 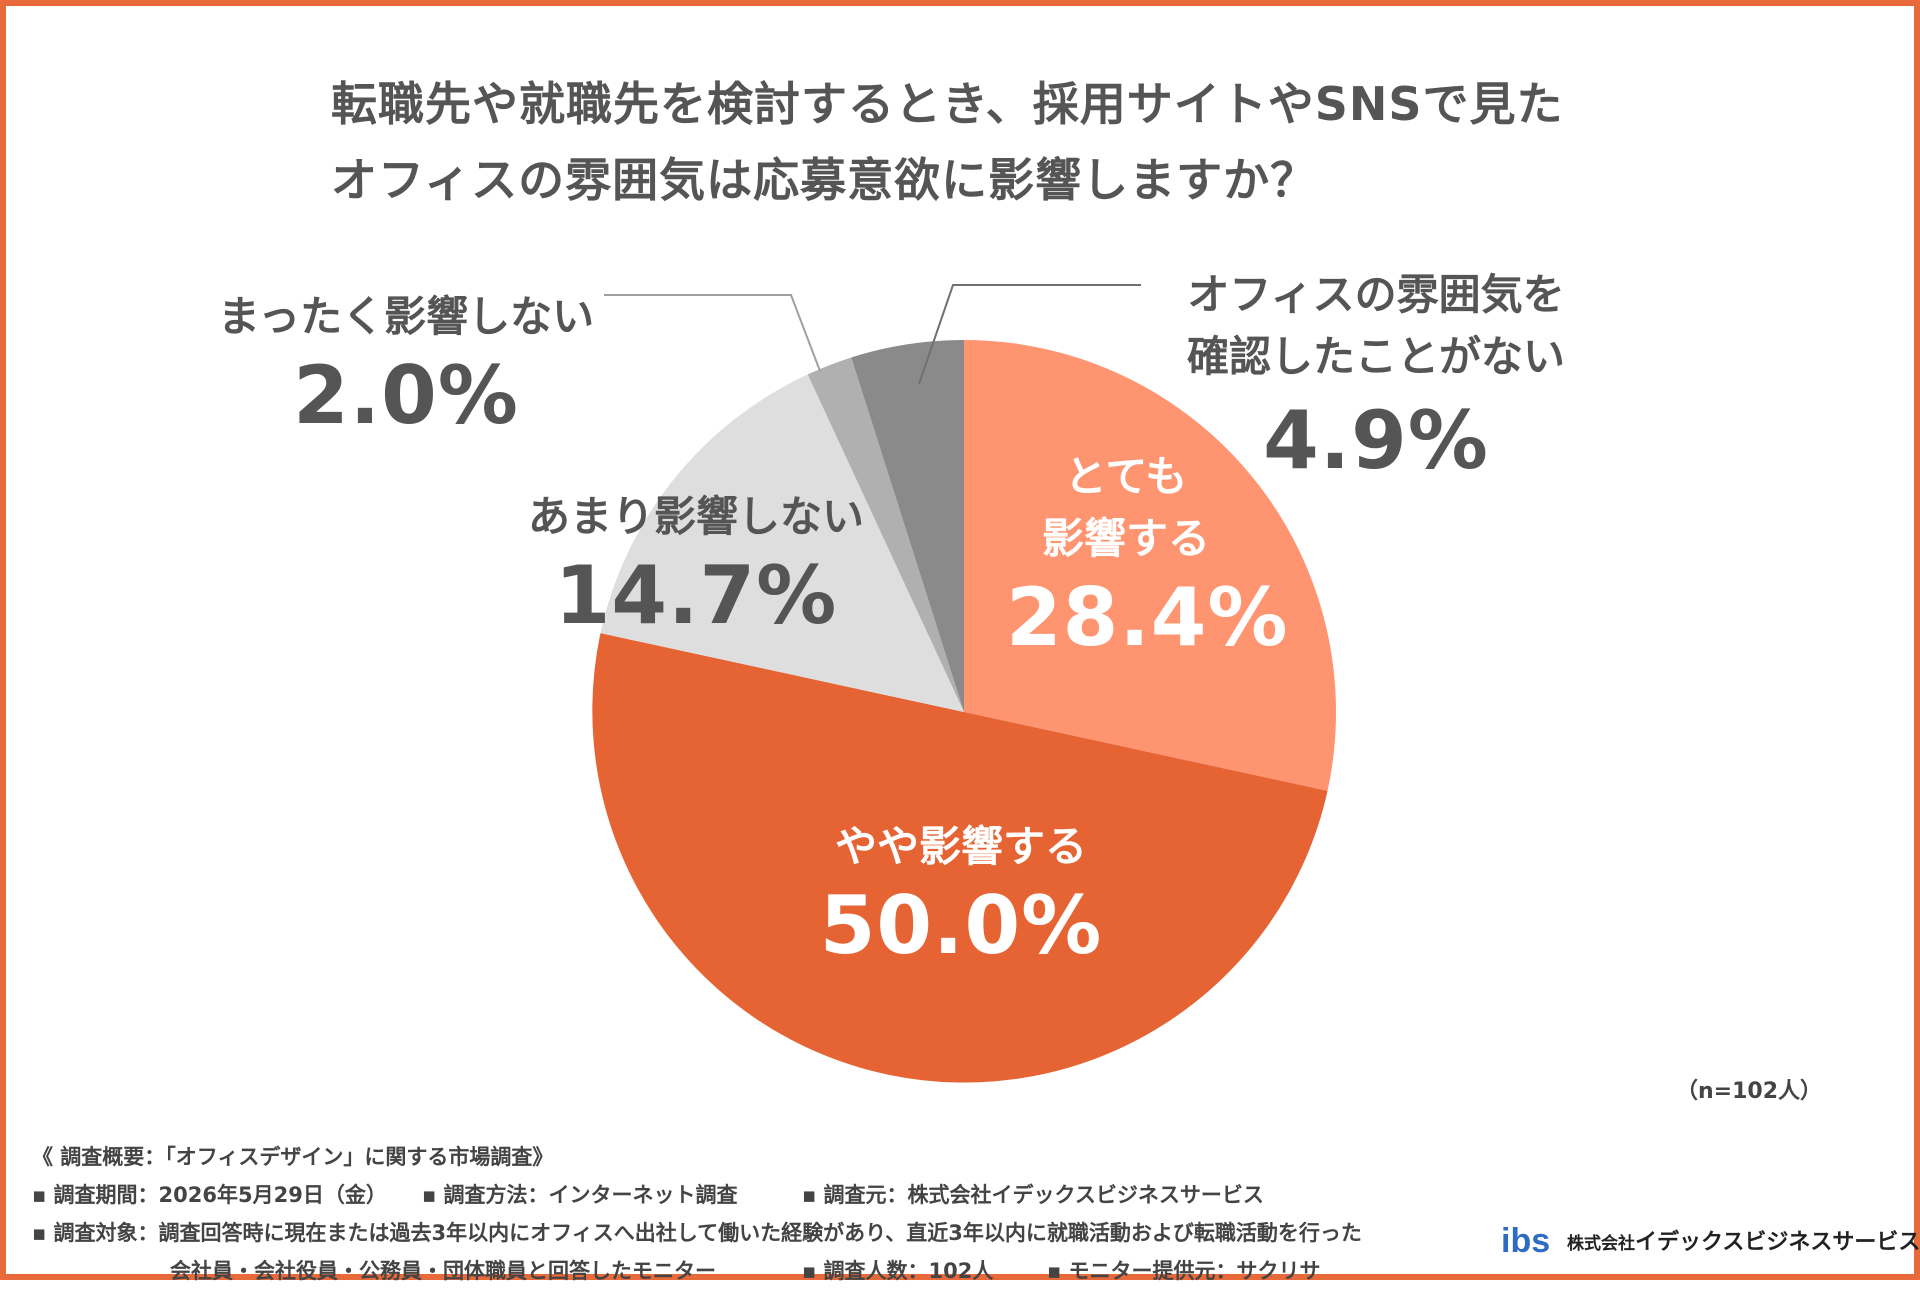 I want to click on slice-label-yaya: やや影響する 50.0%, so click(x=961, y=895).